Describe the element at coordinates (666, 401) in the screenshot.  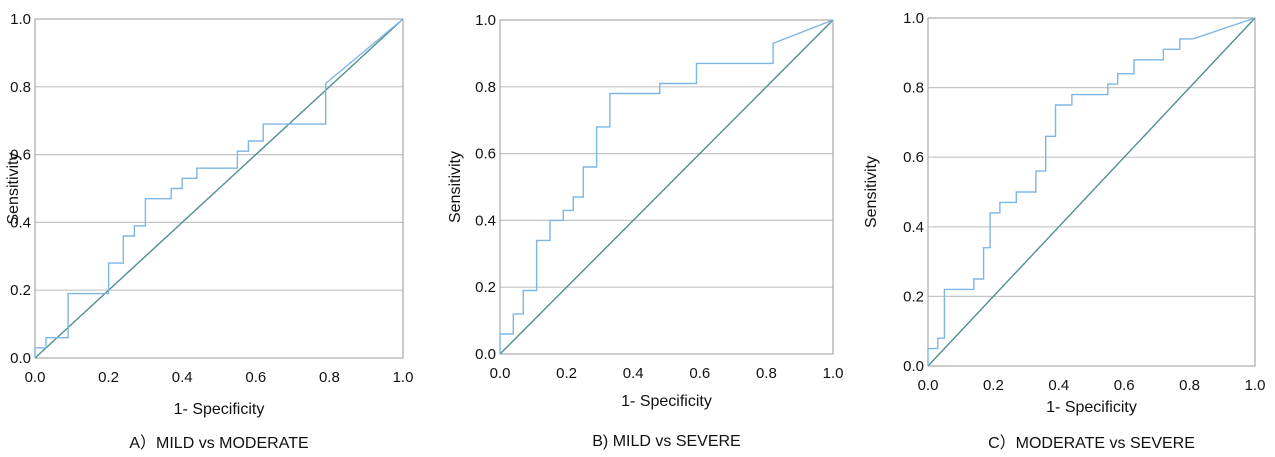
I see `chart-2-x-axis-title: 1- Specificity` at that location.